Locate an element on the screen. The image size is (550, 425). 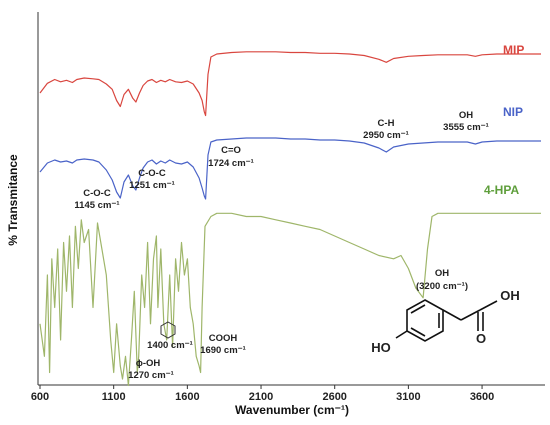
y-axis-title: % Transmitance is located at coordinates (13, 200).